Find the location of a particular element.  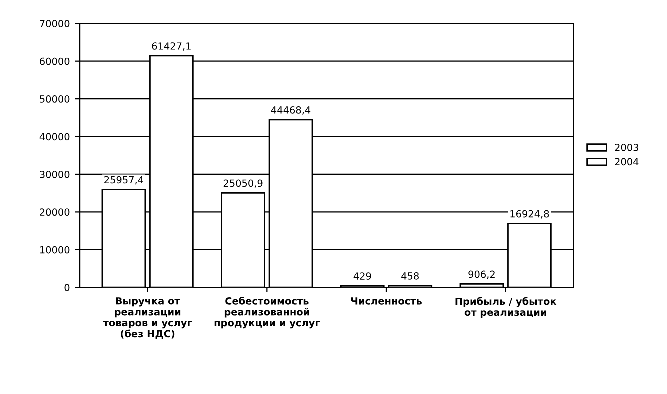

data-label: 44468,4 is located at coordinates (291, 110).